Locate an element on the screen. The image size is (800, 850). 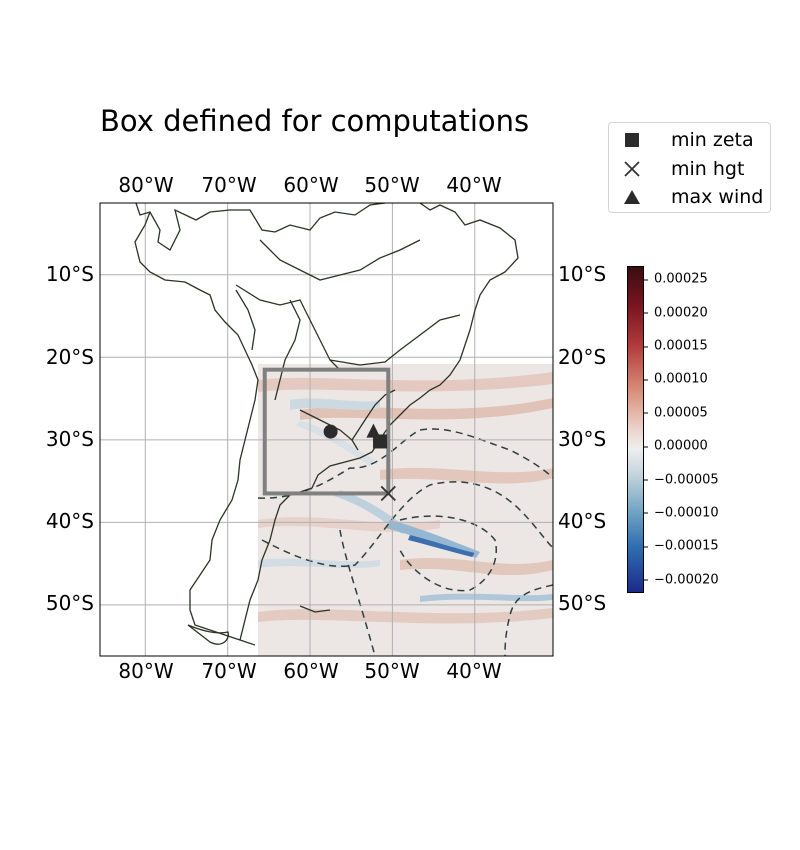
colorbar-tick-label: −0.00005 is located at coordinates (681, 480).